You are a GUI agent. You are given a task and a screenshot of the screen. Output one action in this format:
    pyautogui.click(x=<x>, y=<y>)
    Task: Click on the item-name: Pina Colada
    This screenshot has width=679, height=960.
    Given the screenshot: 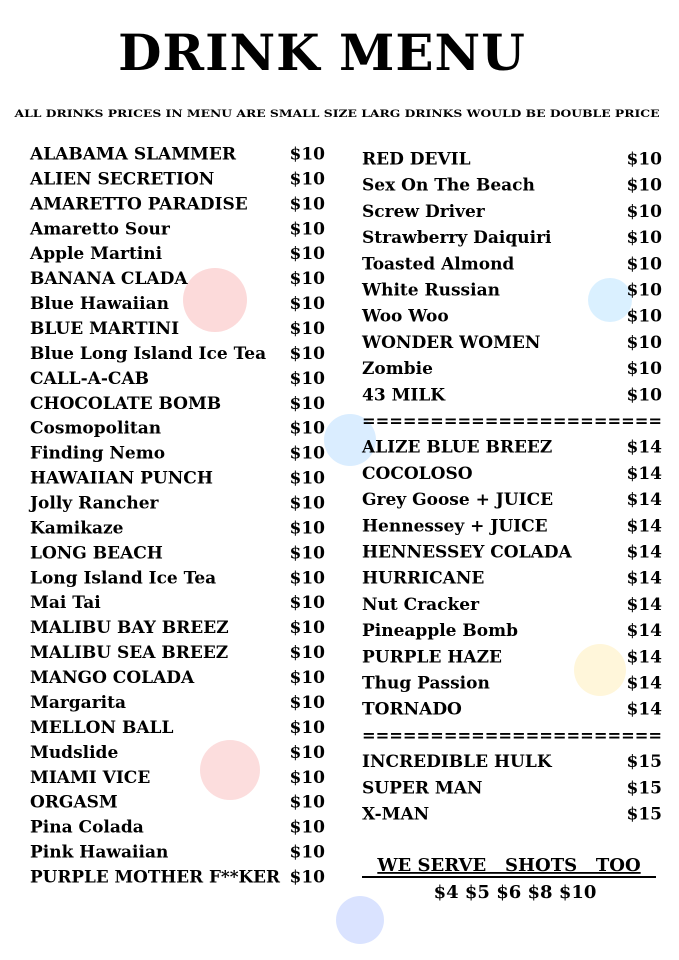 What is the action you would take?
    pyautogui.click(x=87, y=828)
    